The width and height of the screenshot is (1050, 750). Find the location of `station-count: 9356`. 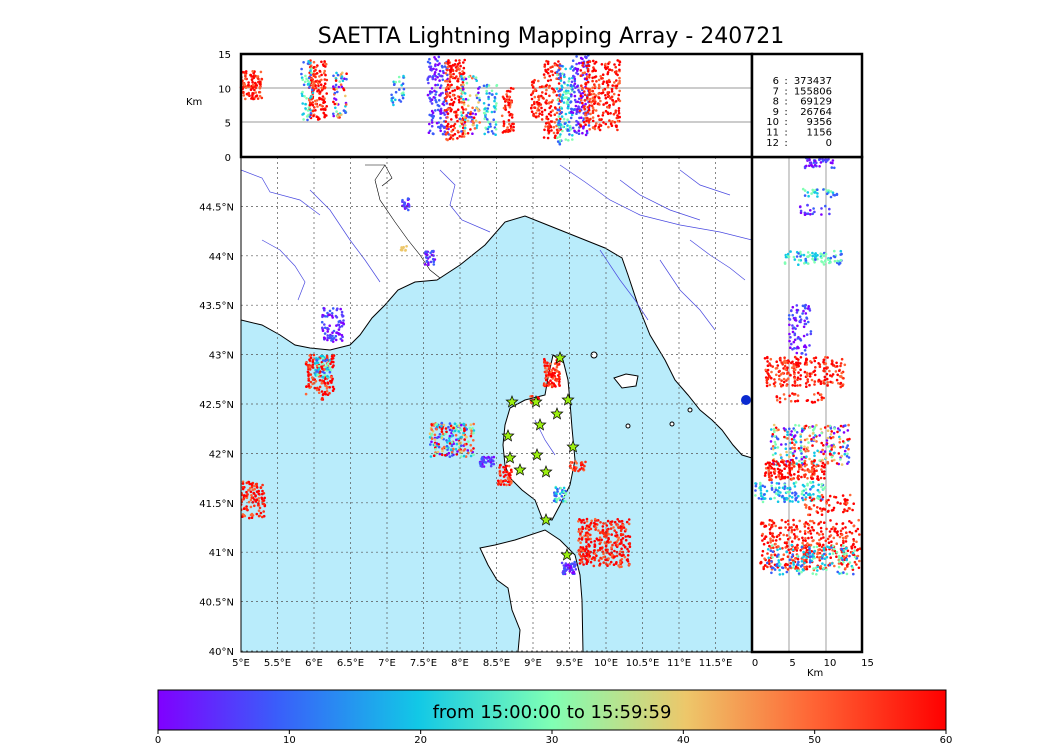

station-count: 9356 is located at coordinates (819, 122).